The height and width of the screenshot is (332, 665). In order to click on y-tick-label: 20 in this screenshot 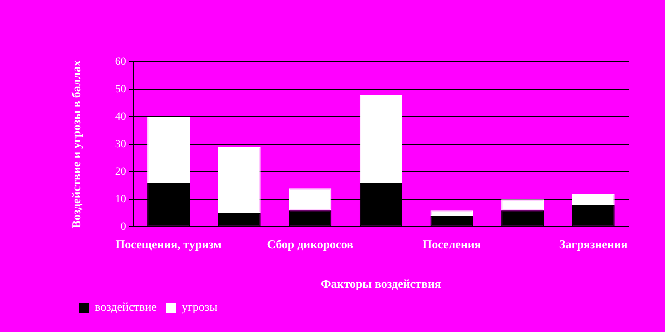, I will do `click(121, 172)`.